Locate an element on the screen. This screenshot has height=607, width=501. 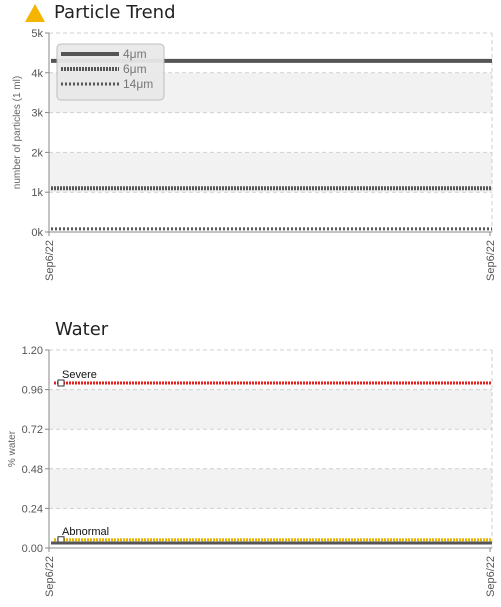
threshold-marker is located at coordinates (61, 383).